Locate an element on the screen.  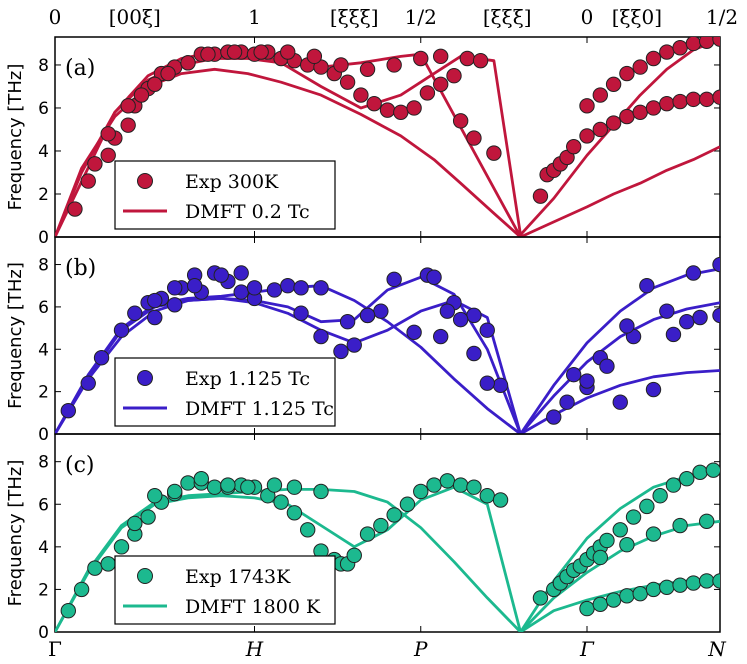
y-axis-label-2: Frequency [THz] is located at coordinates (15, 533).